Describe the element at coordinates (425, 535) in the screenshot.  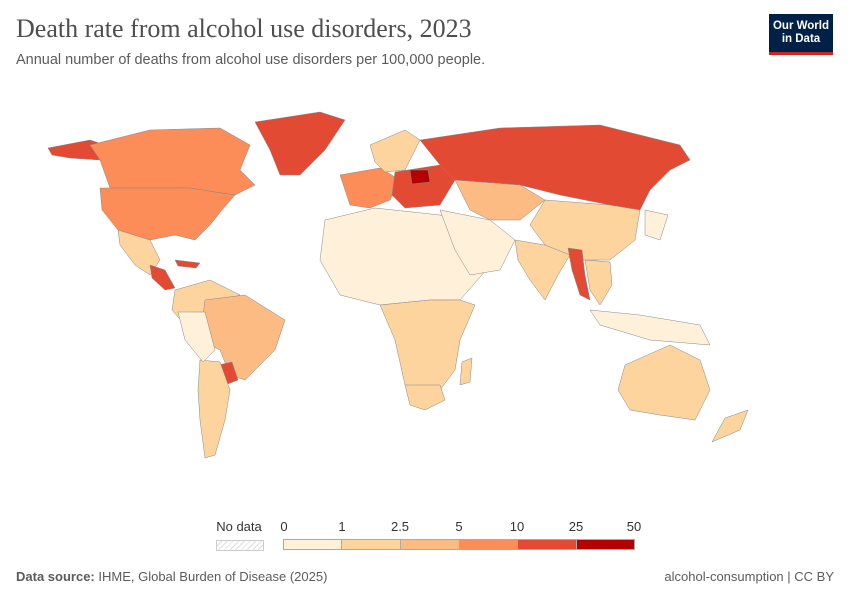
I see `legend: No data 0 1 2.5 5 10 25 50` at that location.